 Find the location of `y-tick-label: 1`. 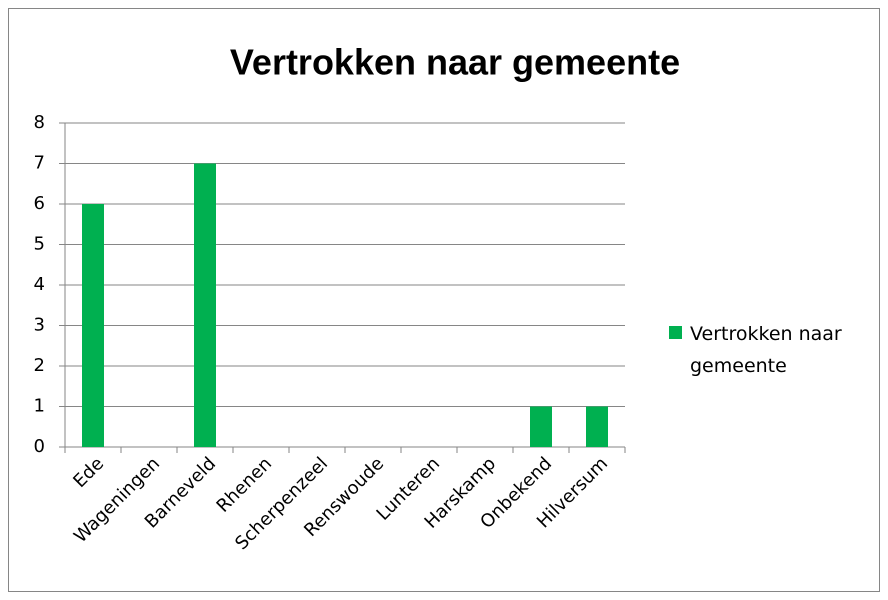

y-tick-label: 1 is located at coordinates (39, 406).